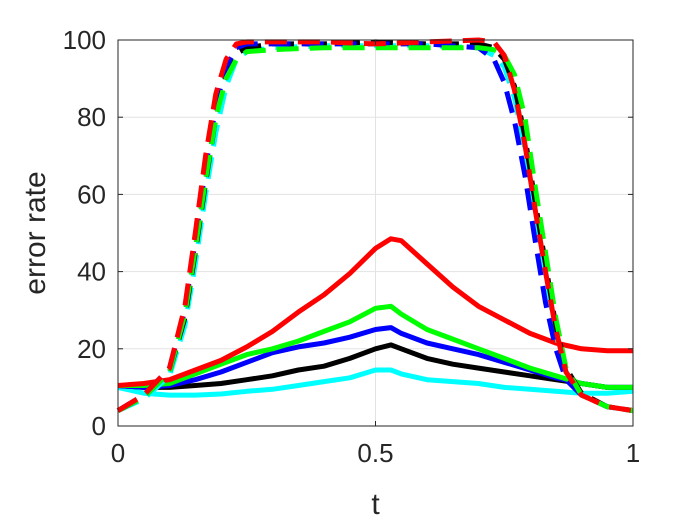 This screenshot has width=700, height=525. Describe the element at coordinates (375, 453) in the screenshot. I see `x-tick-label: 0.5` at that location.